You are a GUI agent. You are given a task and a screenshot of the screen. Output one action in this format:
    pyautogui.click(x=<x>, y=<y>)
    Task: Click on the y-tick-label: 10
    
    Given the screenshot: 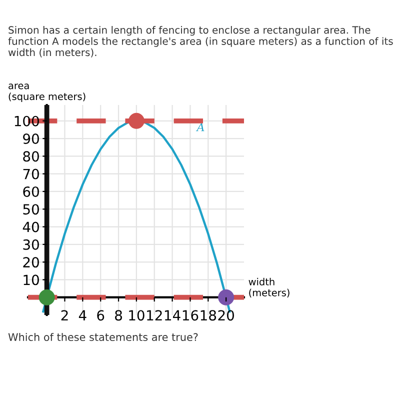 What is the action you would take?
    pyautogui.click(x=31, y=280)
    